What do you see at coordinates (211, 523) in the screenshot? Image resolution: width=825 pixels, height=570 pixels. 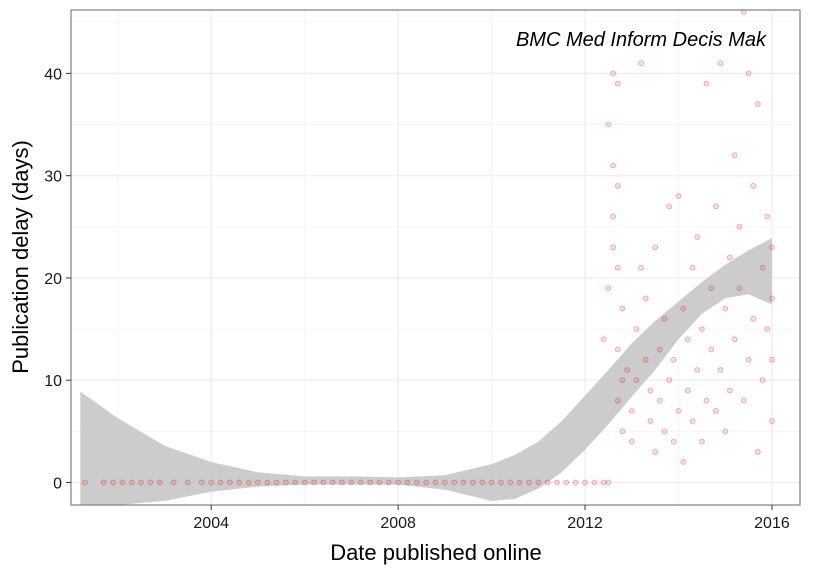 I see `x-tick-label: 2004` at bounding box center [211, 523].